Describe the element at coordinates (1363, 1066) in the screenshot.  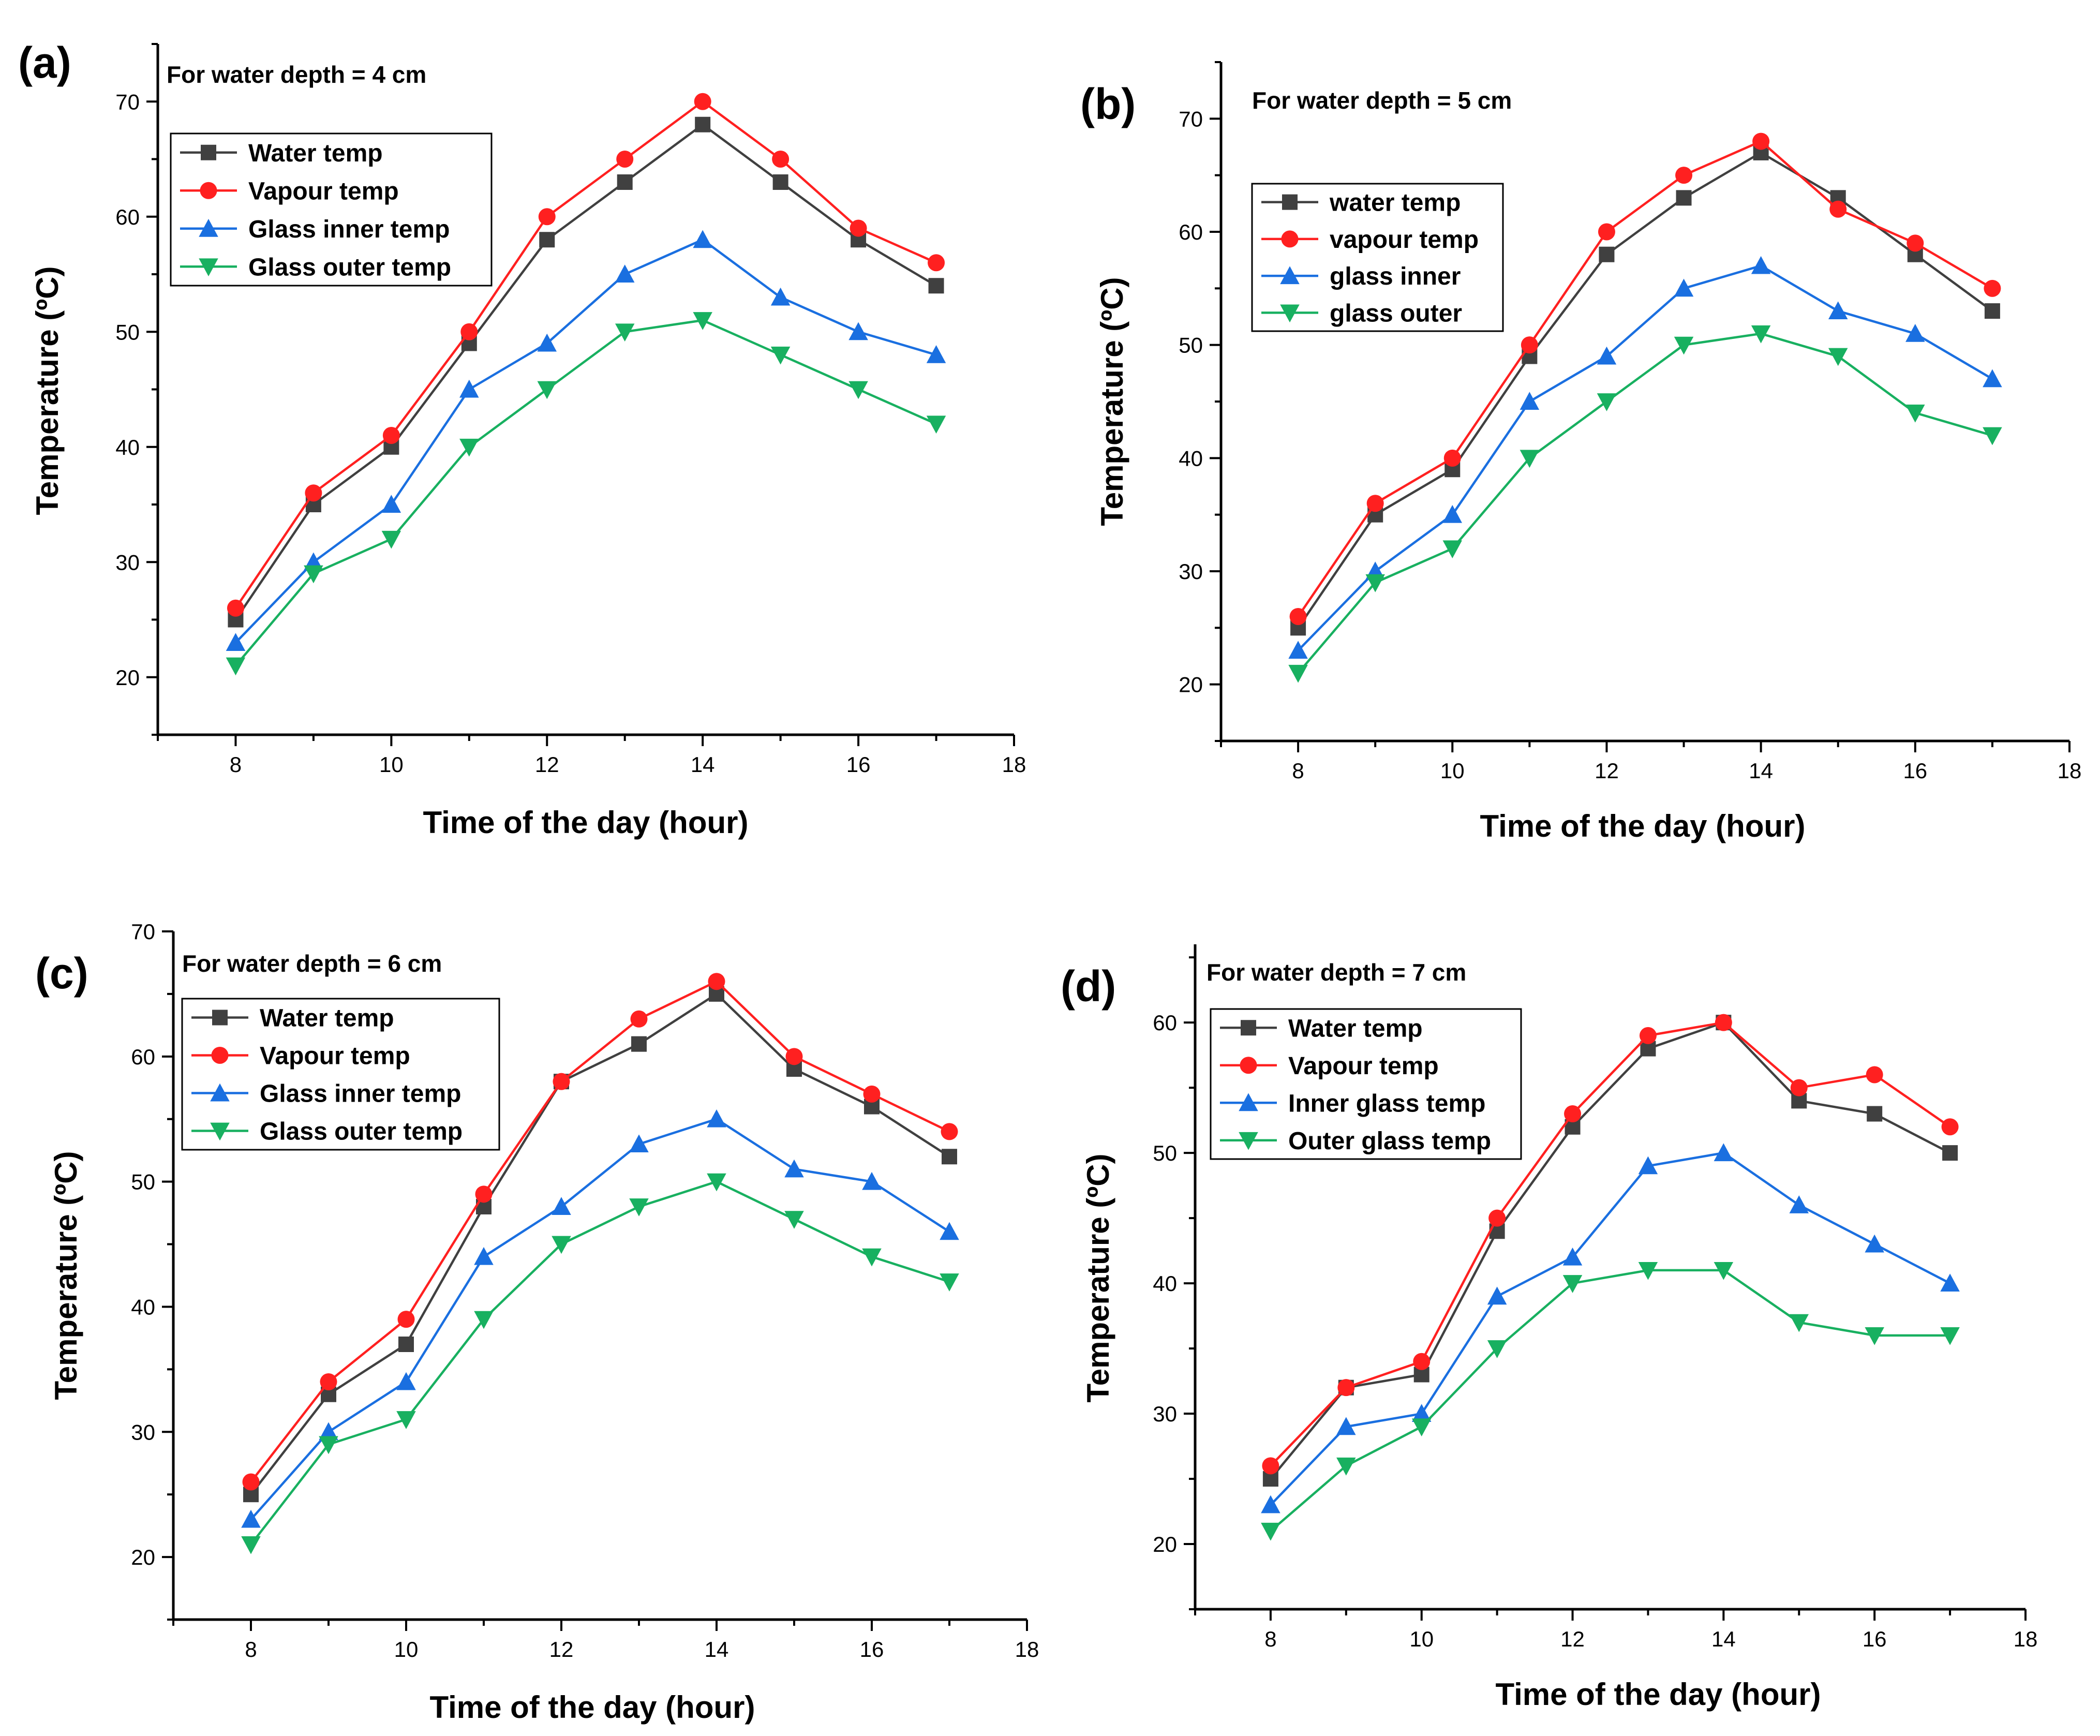
I see `legend-label-vapour-d: Vapour temp` at that location.